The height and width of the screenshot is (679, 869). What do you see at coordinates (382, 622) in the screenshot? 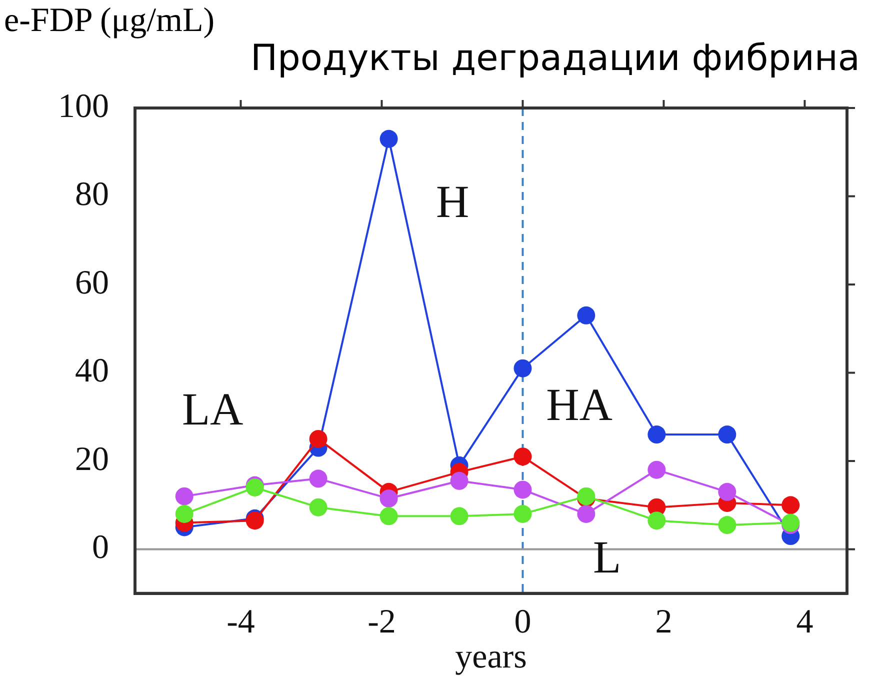
I see `x-tick-label: -2` at bounding box center [382, 622].